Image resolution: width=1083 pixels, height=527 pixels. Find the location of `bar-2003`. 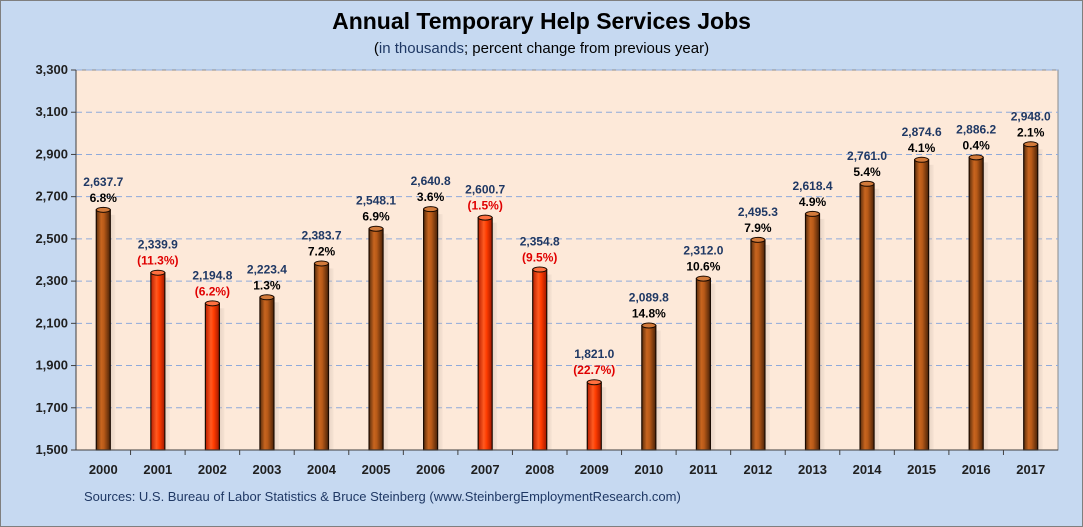

bar-2003 is located at coordinates (267, 373).